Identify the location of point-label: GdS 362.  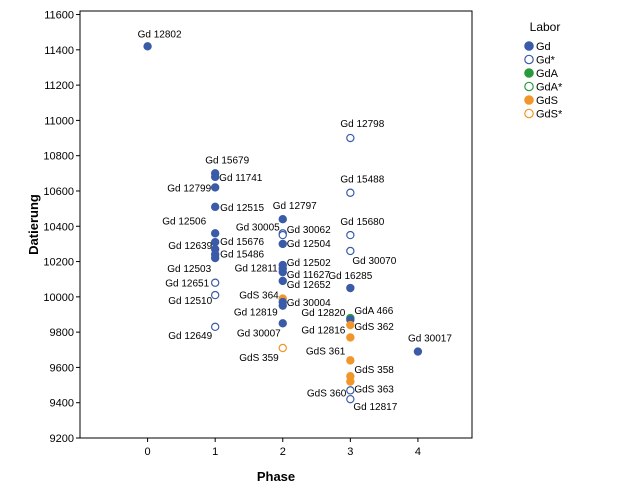
(374, 327).